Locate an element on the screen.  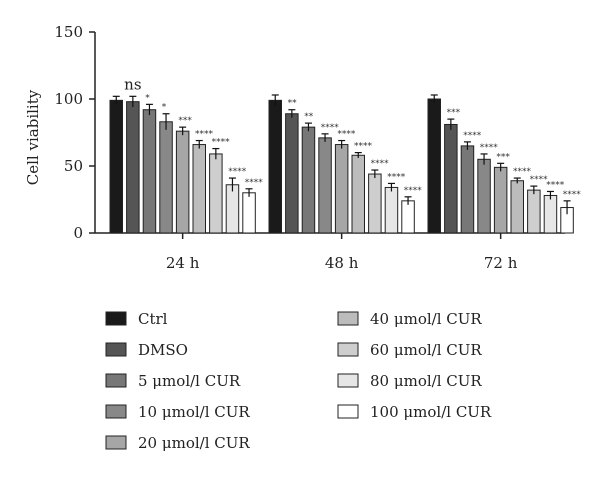
legend-label: 10 μmol/l CUR is located at coordinates (194, 412).